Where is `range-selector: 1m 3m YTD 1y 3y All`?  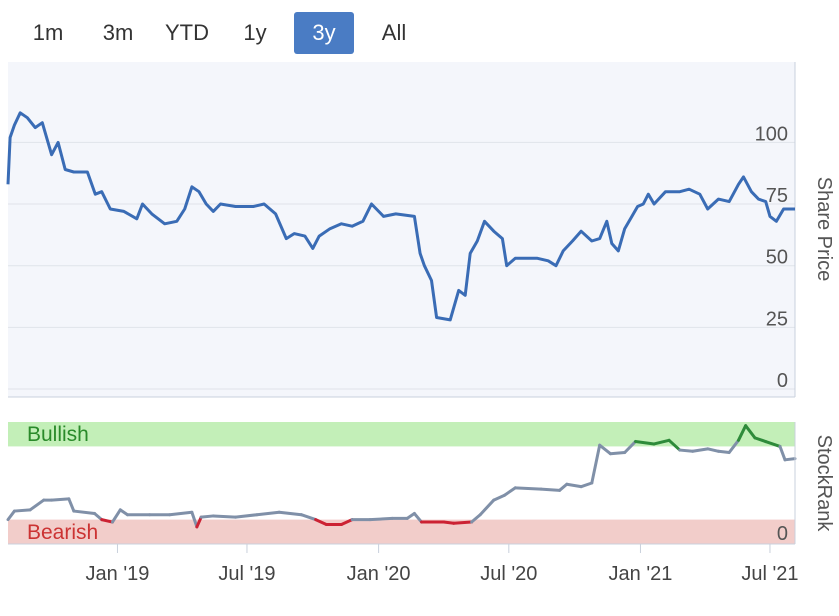 range-selector: 1m 3m YTD 1y 3y All is located at coordinates (419, 33).